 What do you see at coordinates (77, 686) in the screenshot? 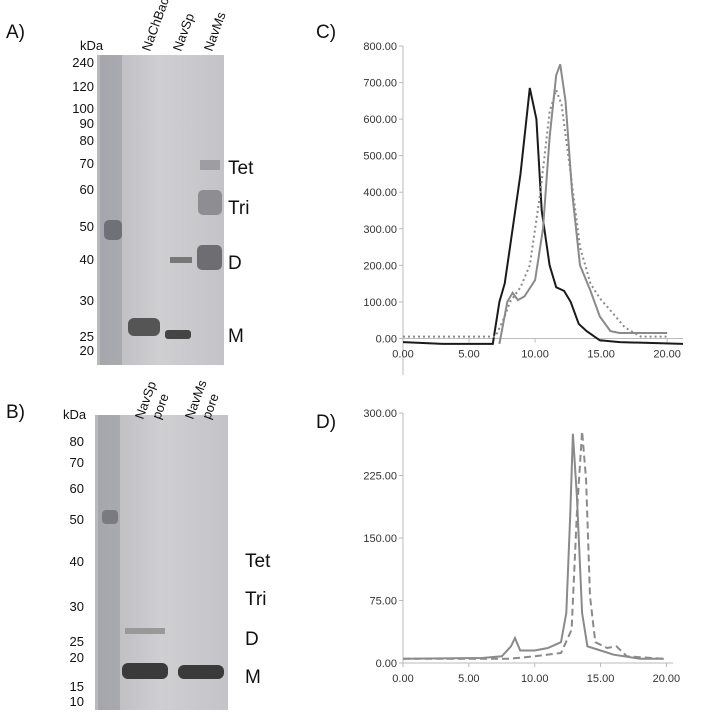
I see `marker-label: 15` at bounding box center [77, 686].